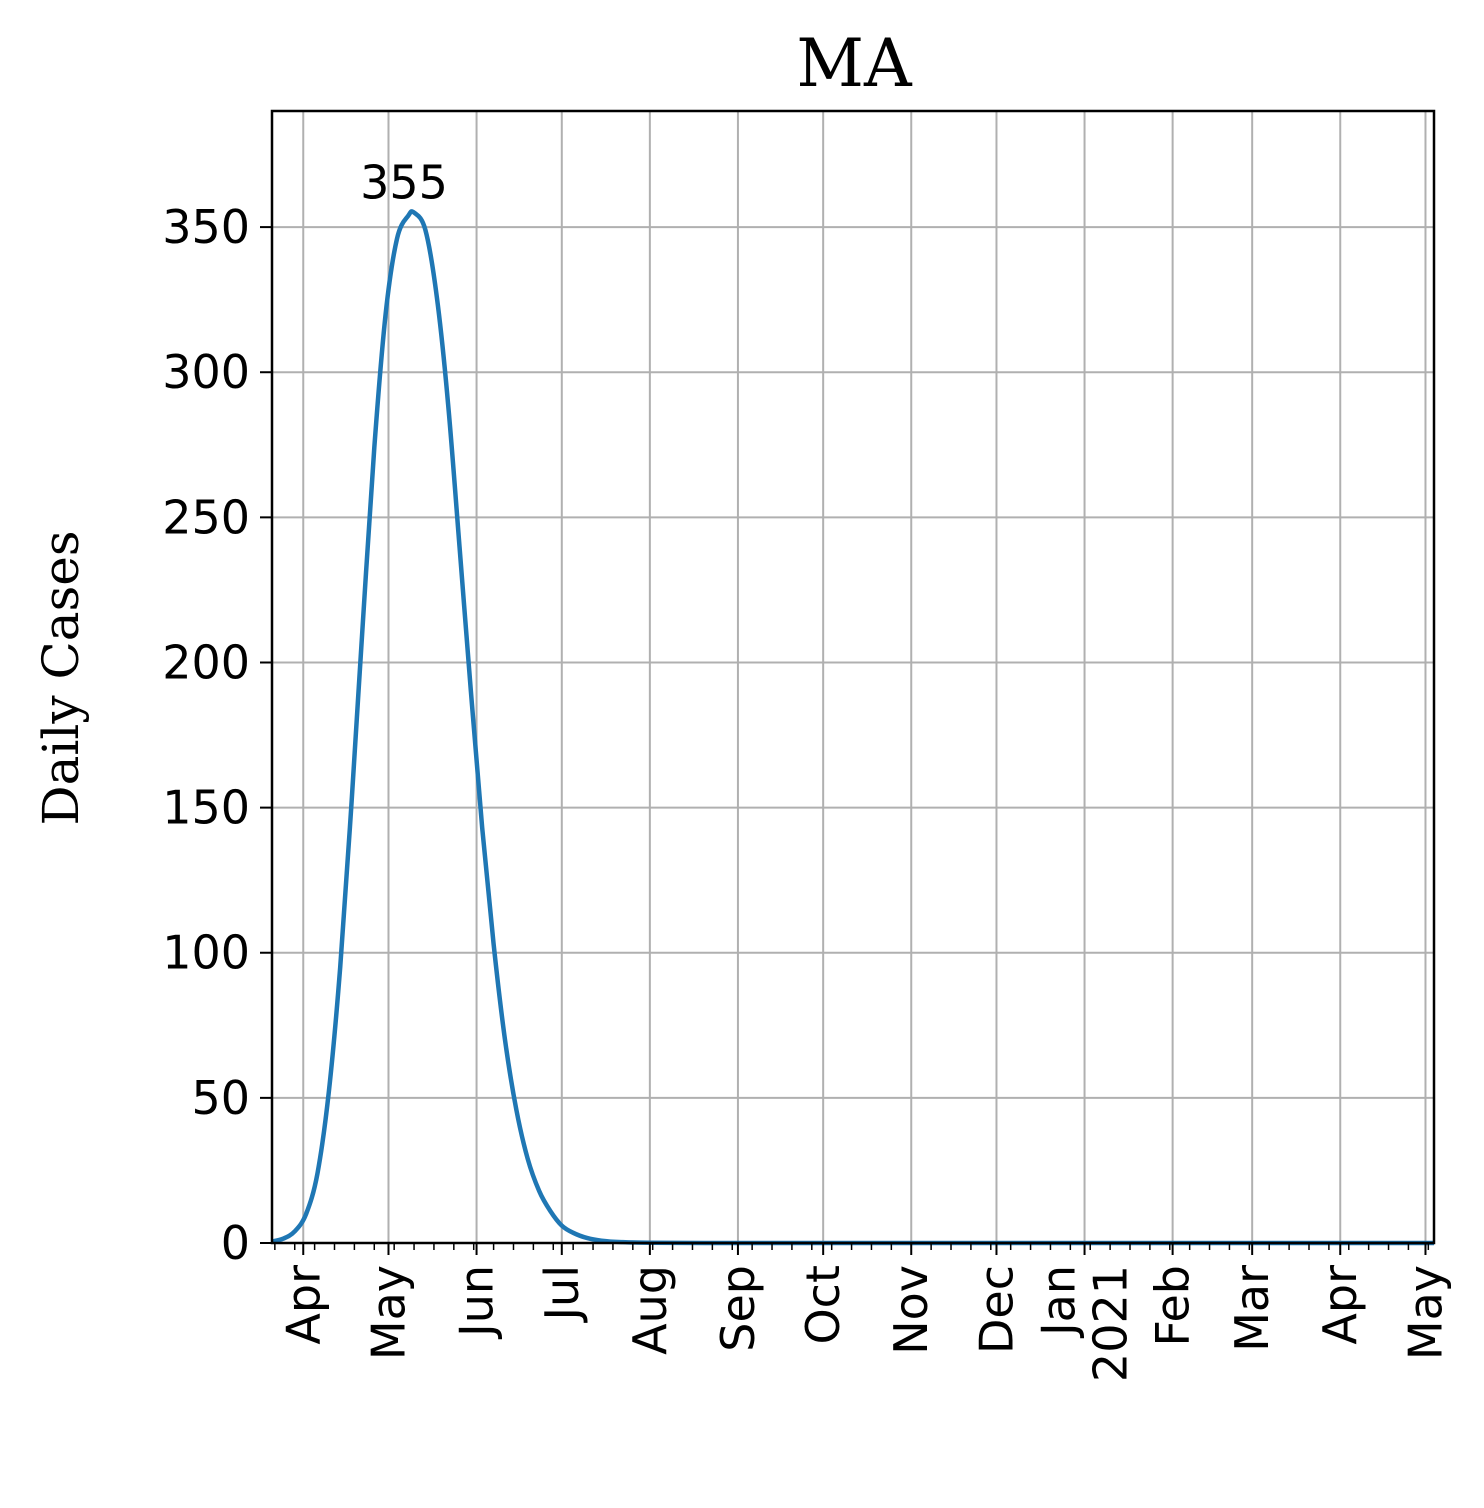  What do you see at coordinates (206, 227) in the screenshot?
I see `y-tick-label: 350` at bounding box center [206, 227].